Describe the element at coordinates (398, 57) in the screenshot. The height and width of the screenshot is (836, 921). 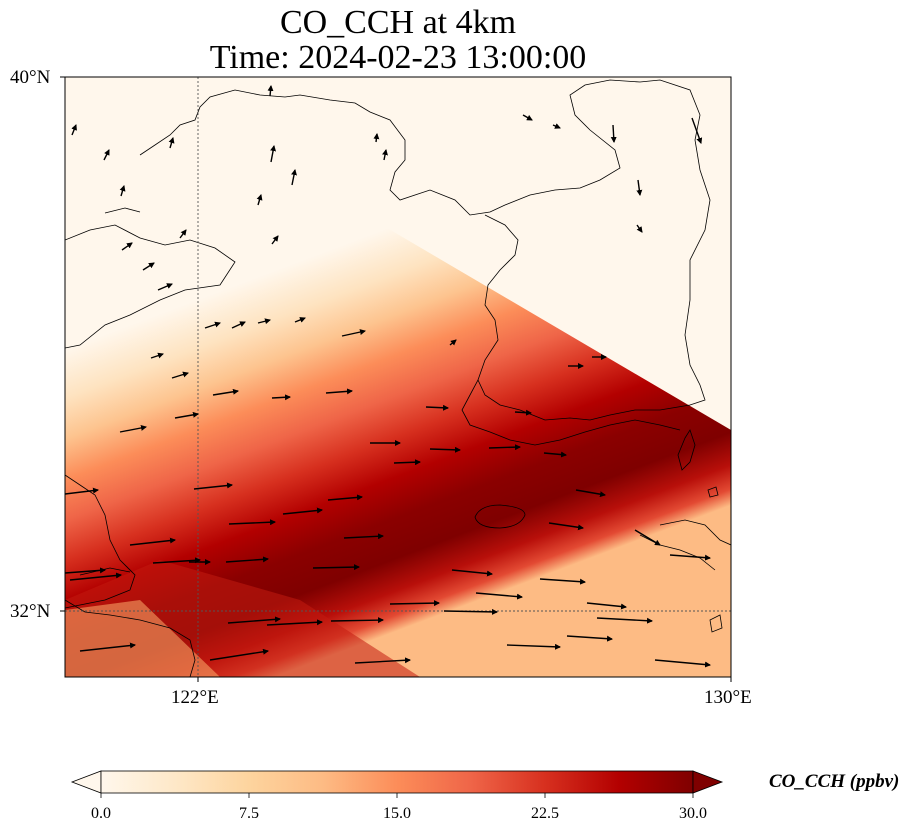
I see `map-time-subtitle: Time: 2024-02-23 13:00:00` at that location.